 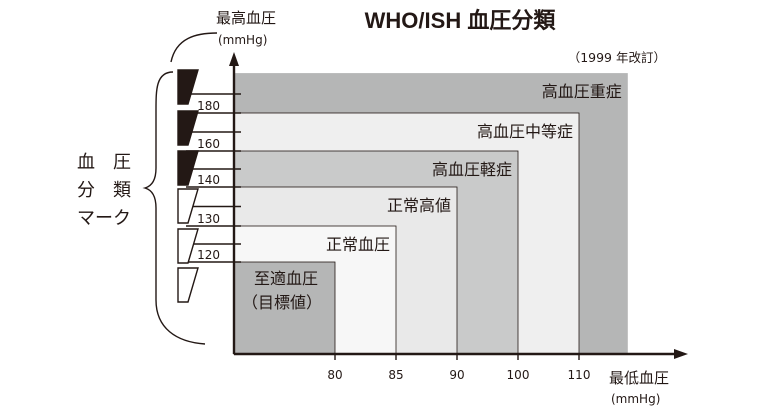 I want to click on marker-legend-line-3: マーク, so click(x=104, y=218).